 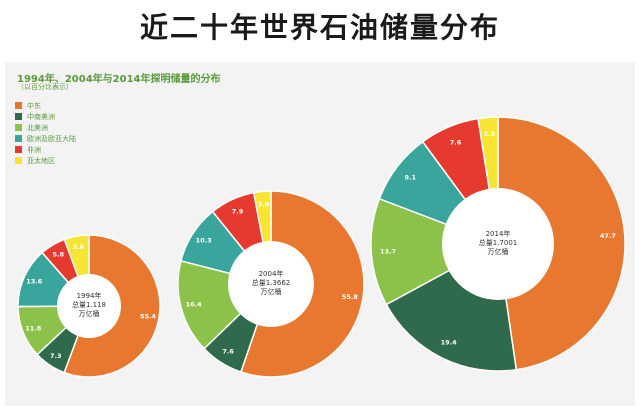 I want to click on legend-item-africa: 非洲, so click(x=45, y=149).